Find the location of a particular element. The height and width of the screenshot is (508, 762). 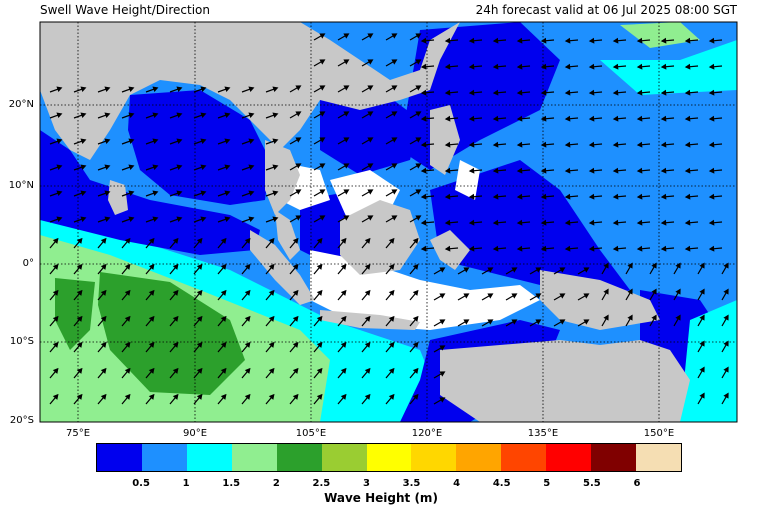

swell-zone-cyan-north is located at coordinates (668, 67).